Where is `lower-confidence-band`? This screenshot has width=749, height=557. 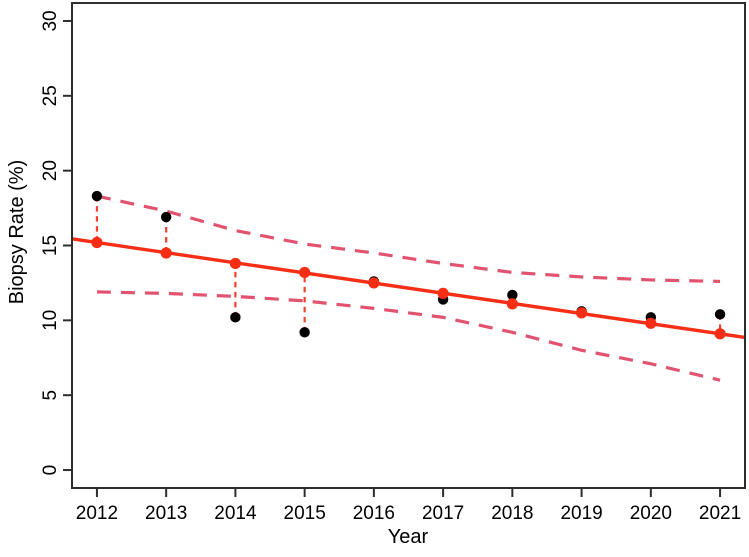 lower-confidence-band is located at coordinates (408, 336).